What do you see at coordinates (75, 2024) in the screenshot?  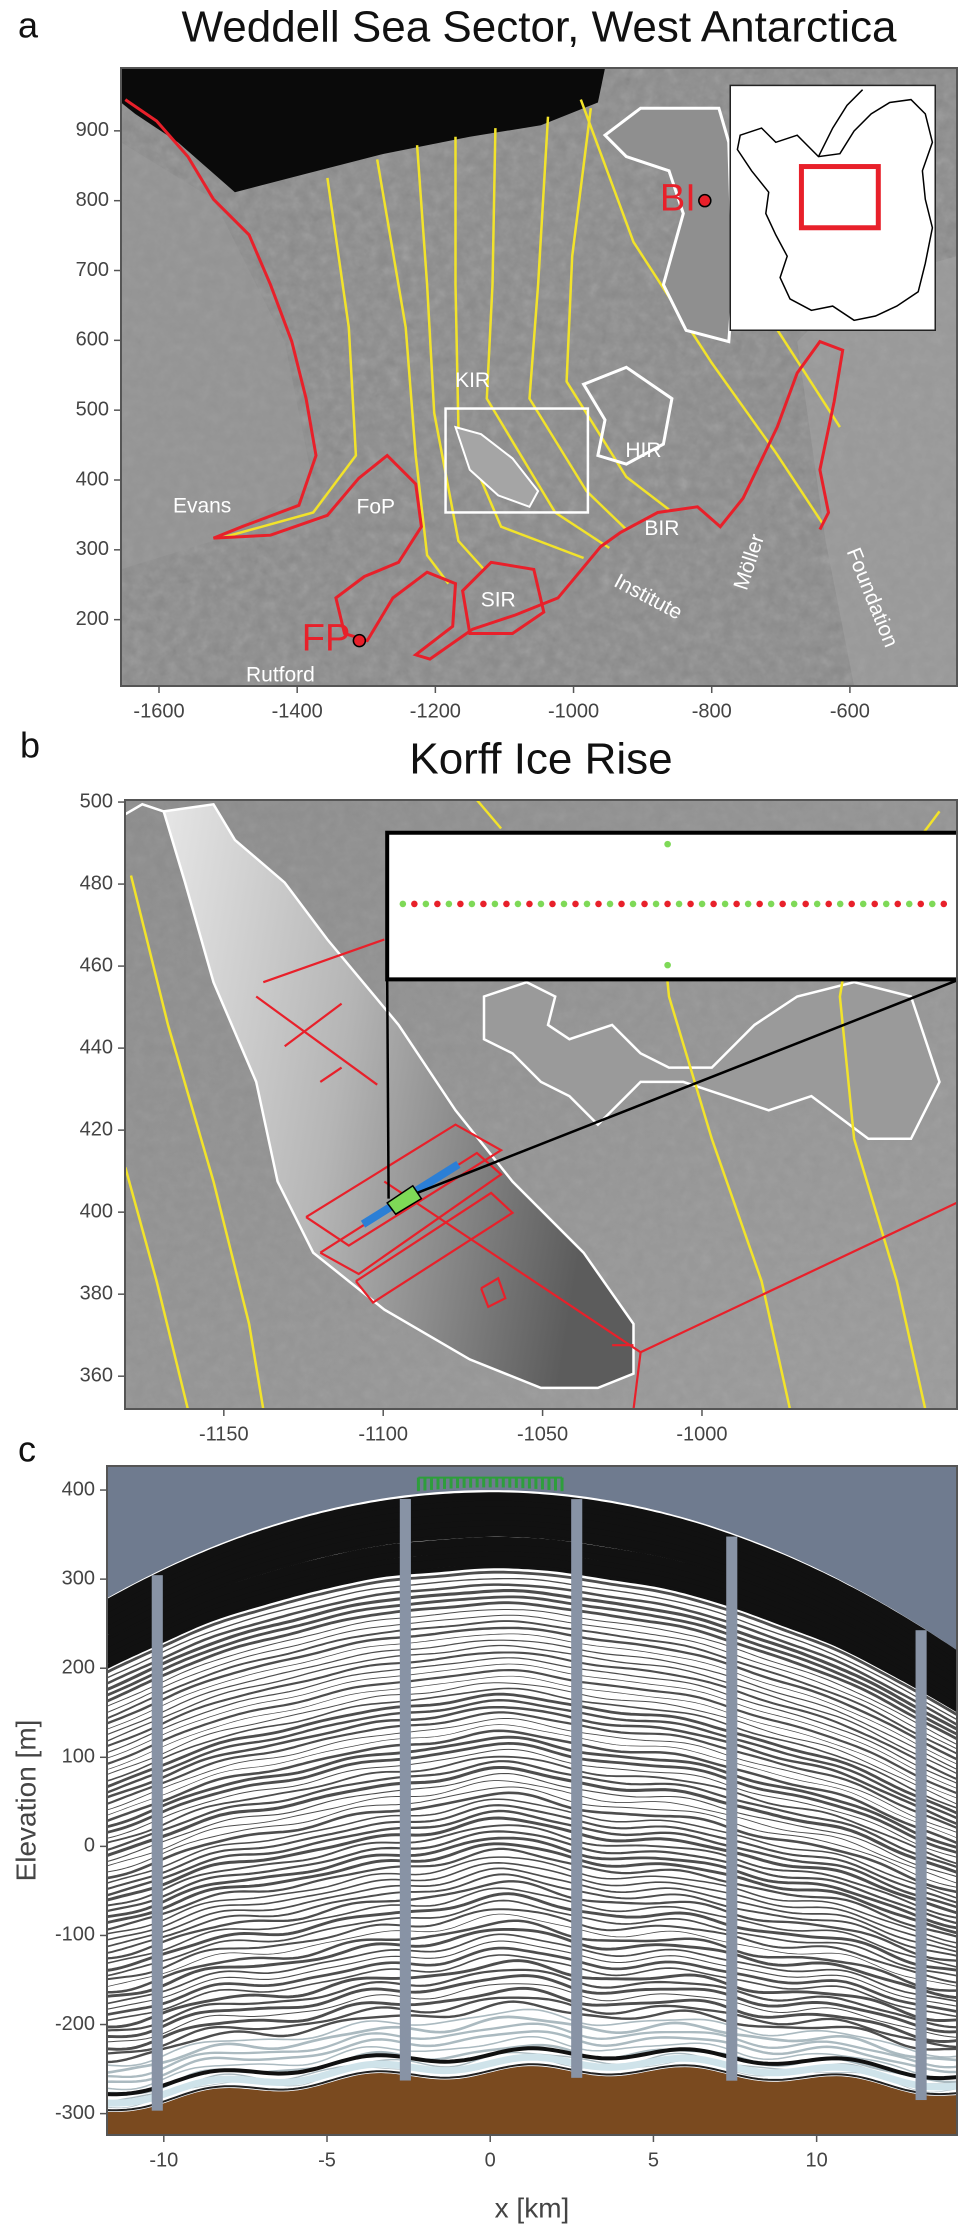 I see `y-tick-label: -200` at bounding box center [75, 2024].